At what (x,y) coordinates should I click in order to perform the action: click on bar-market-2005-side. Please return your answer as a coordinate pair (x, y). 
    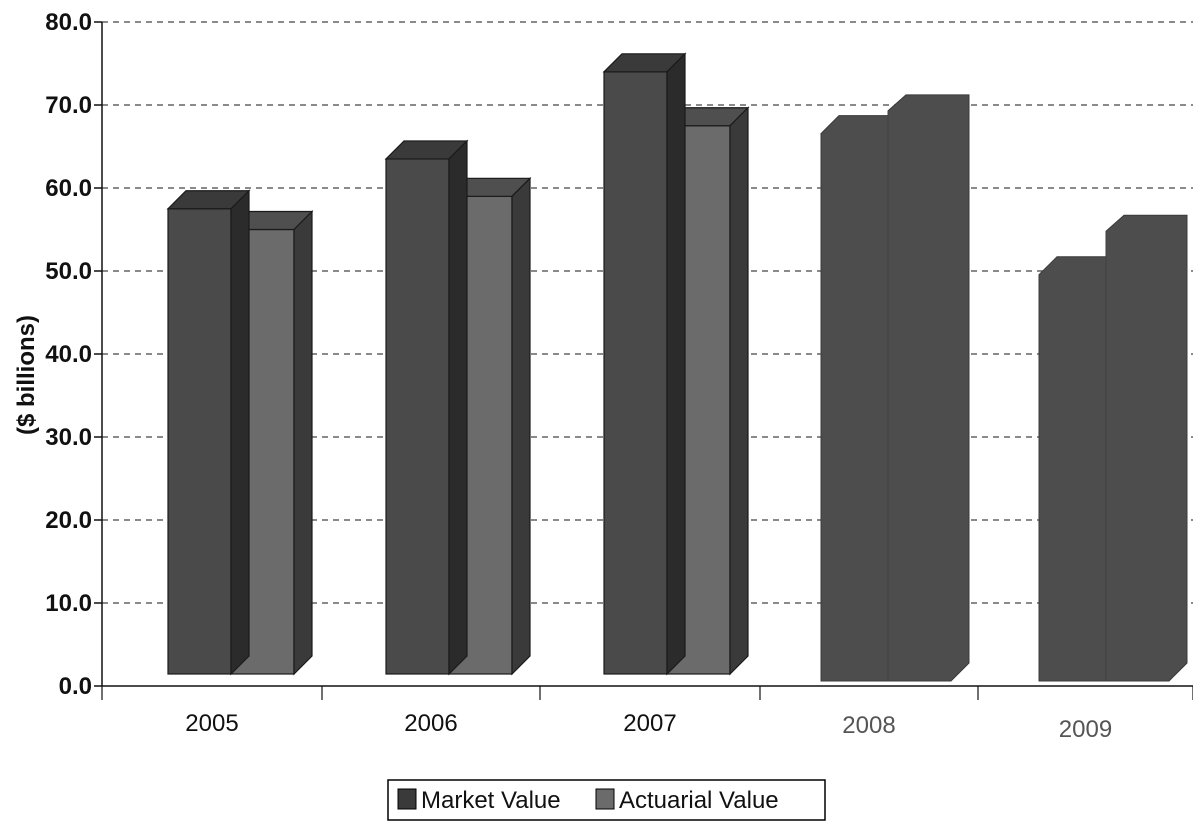
    Looking at the image, I should click on (240, 432).